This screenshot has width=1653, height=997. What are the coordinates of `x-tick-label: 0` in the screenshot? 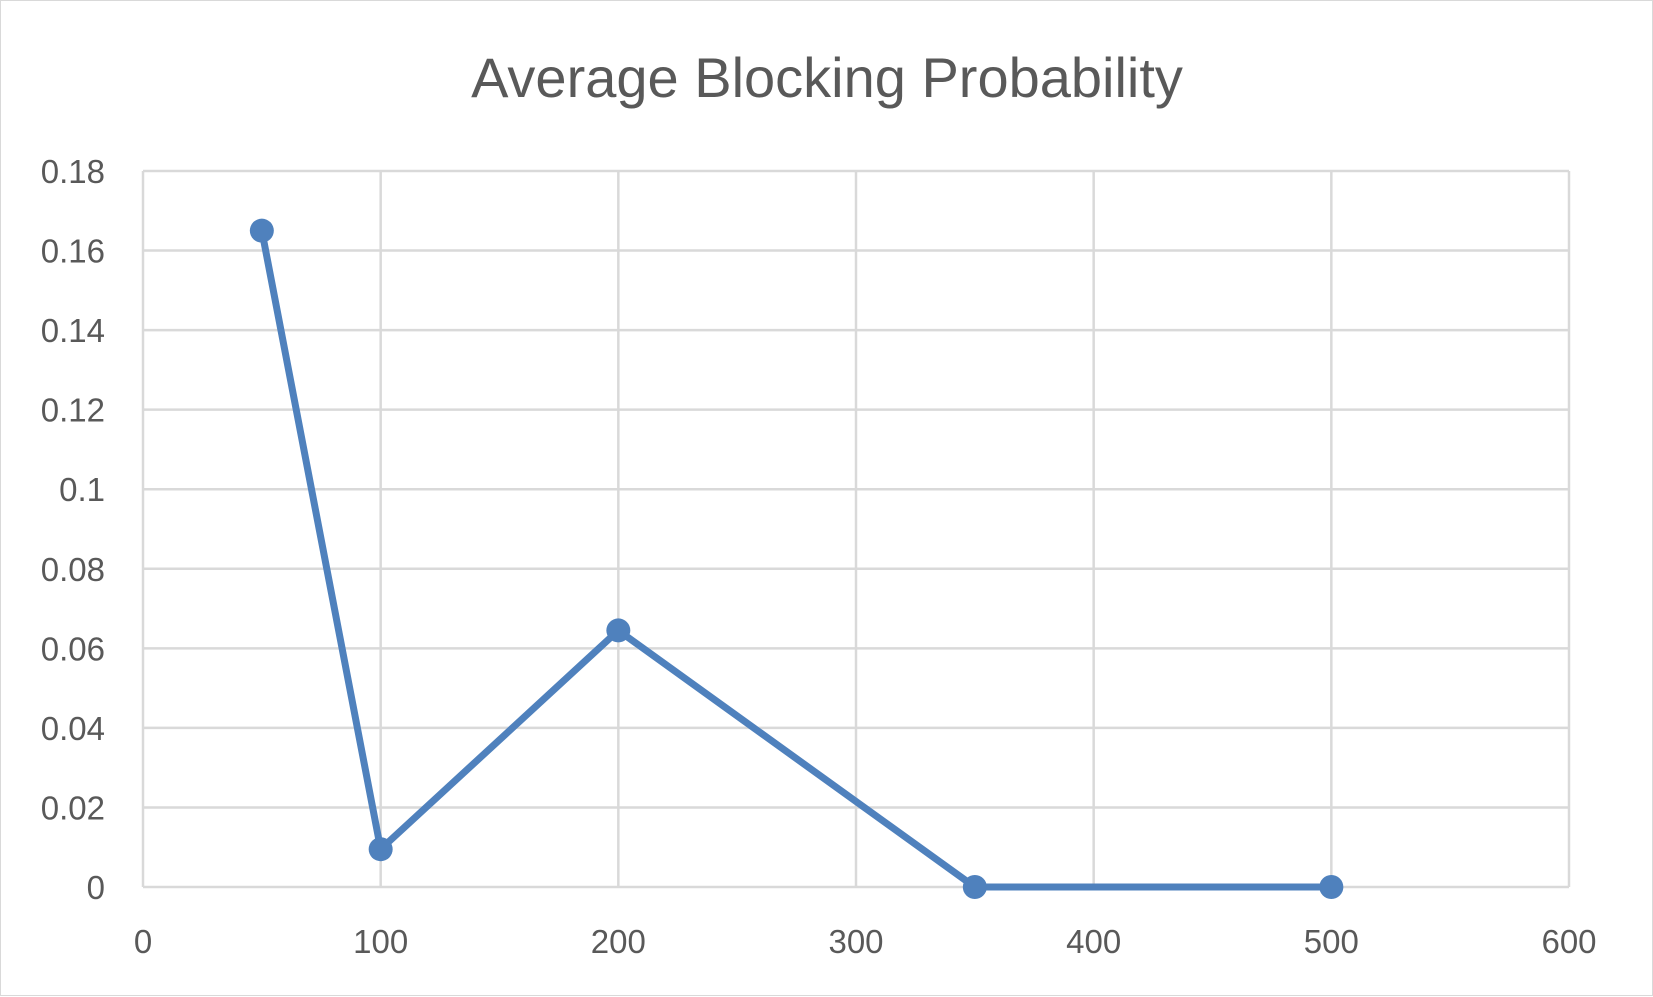 It's located at (143, 941).